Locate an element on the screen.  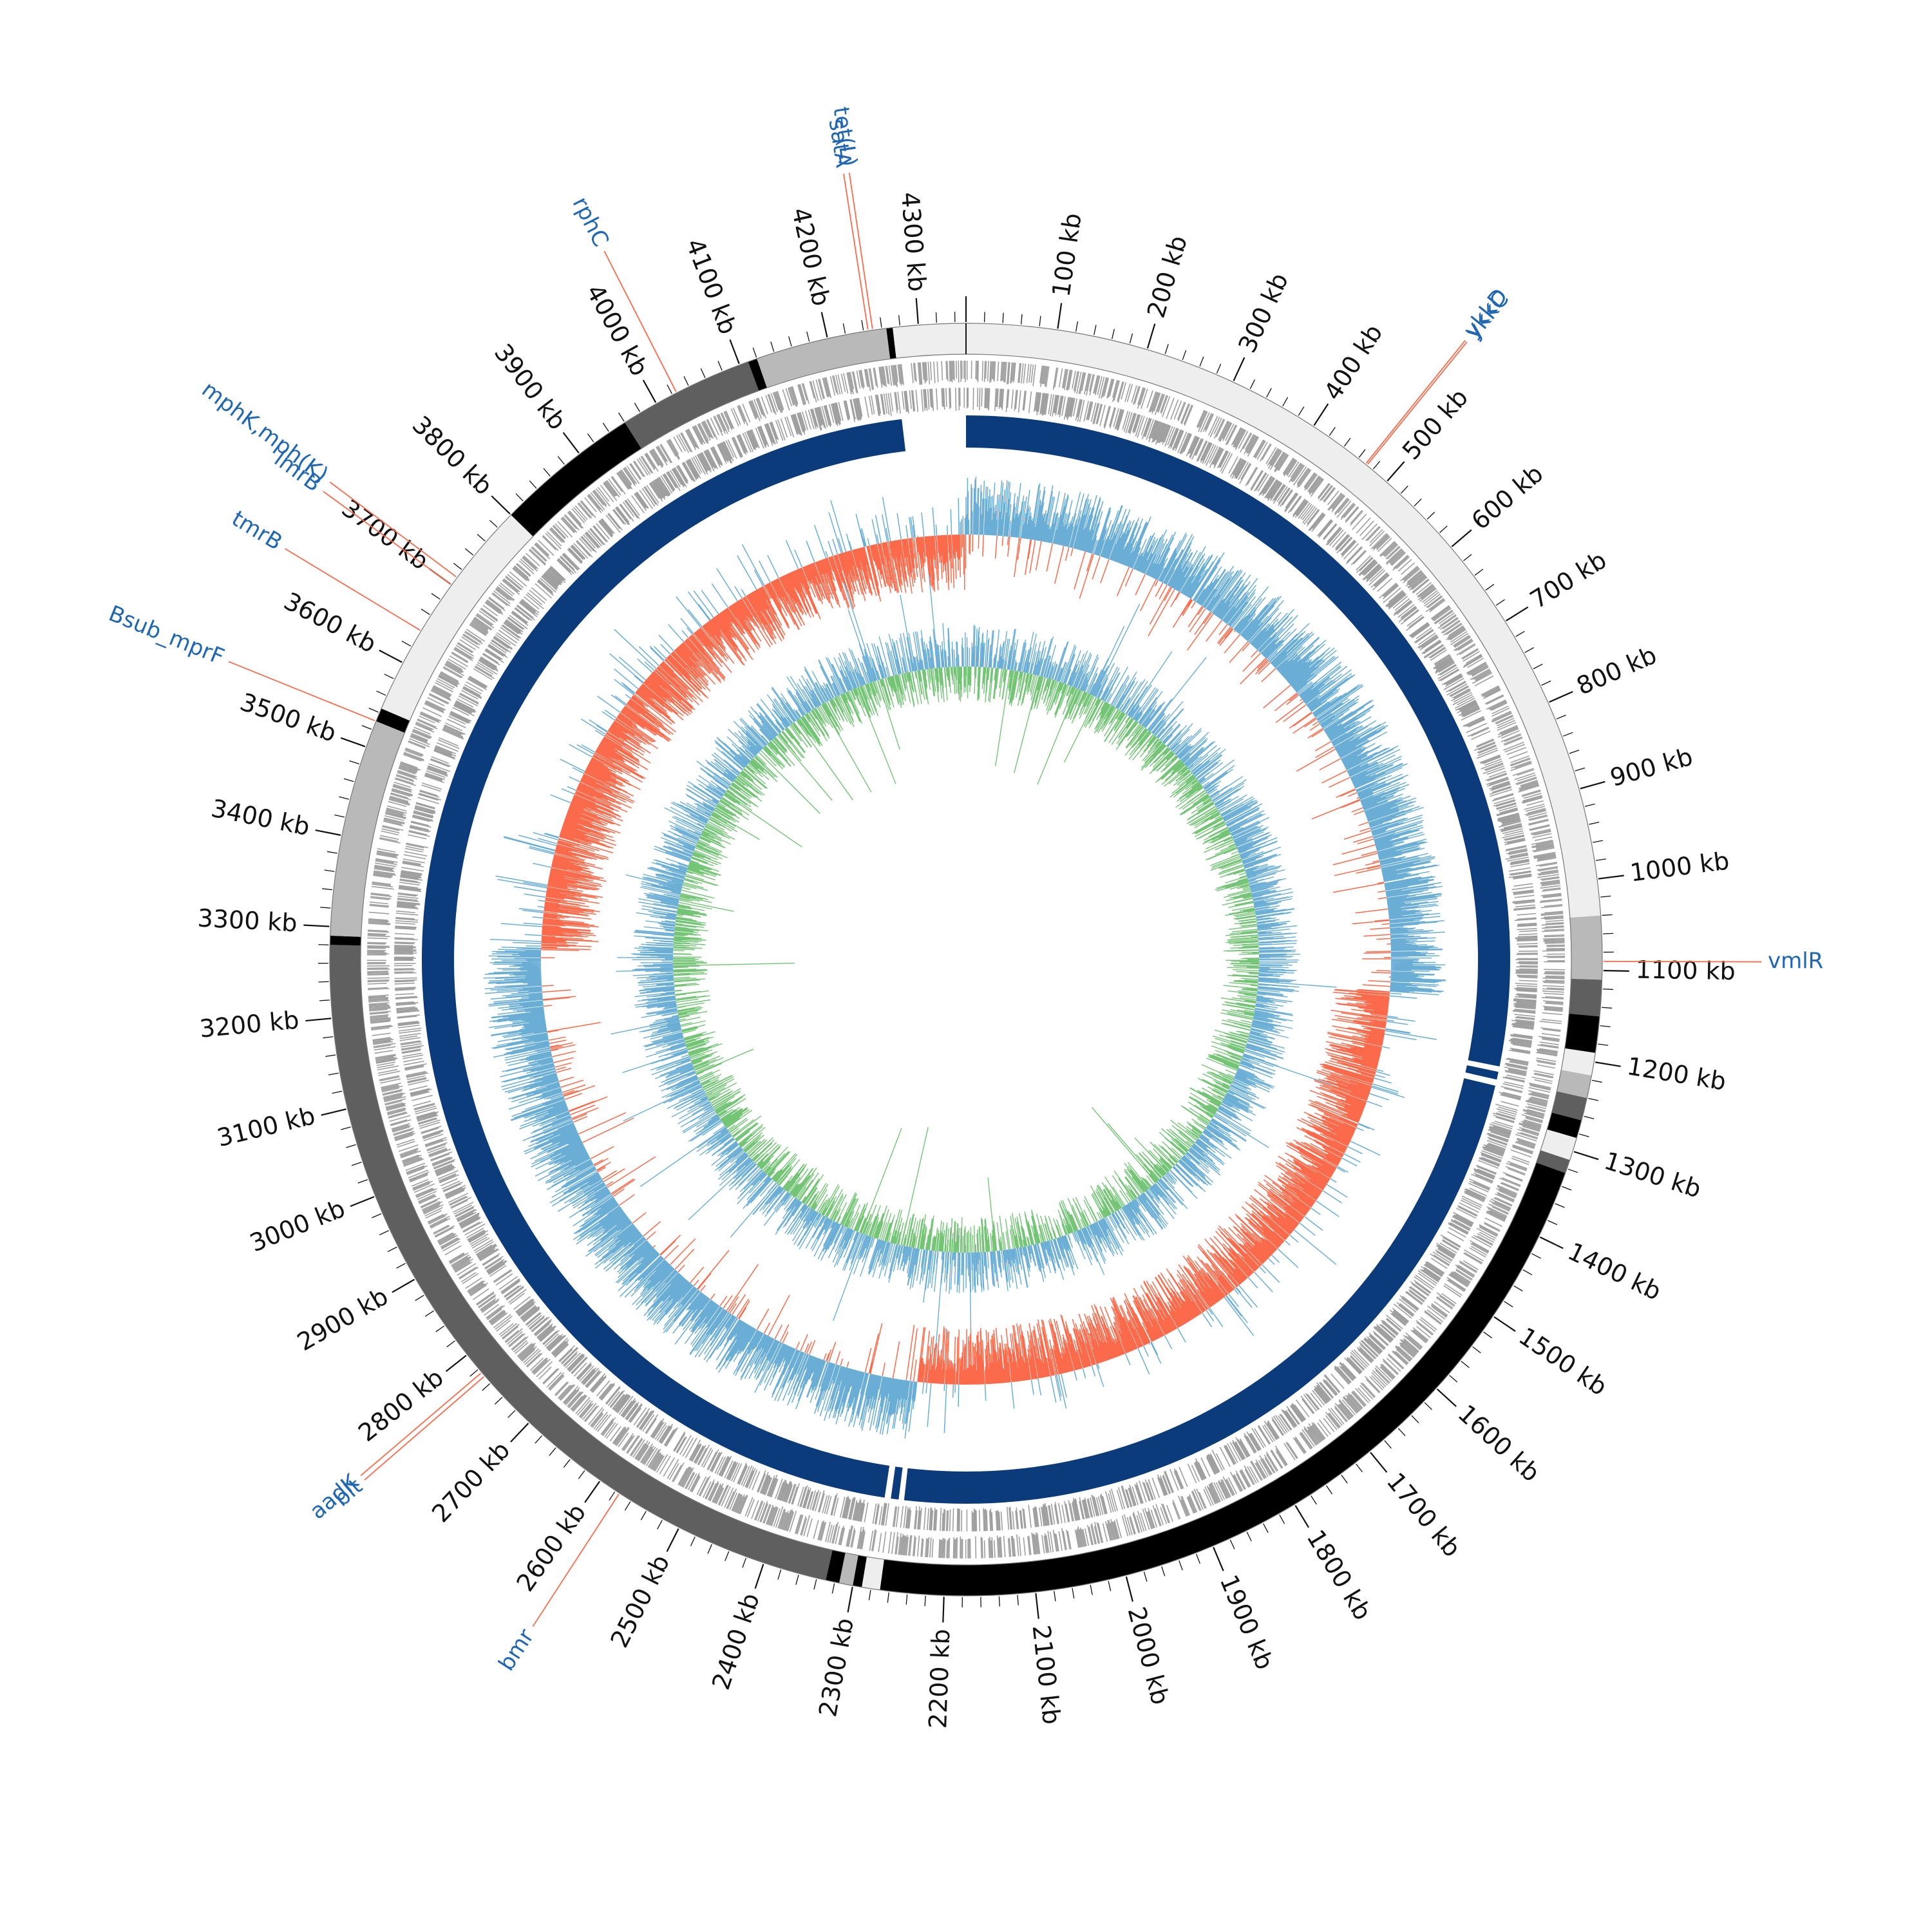
tick-label-1800: 1800 kb is located at coordinates (1340, 1575).